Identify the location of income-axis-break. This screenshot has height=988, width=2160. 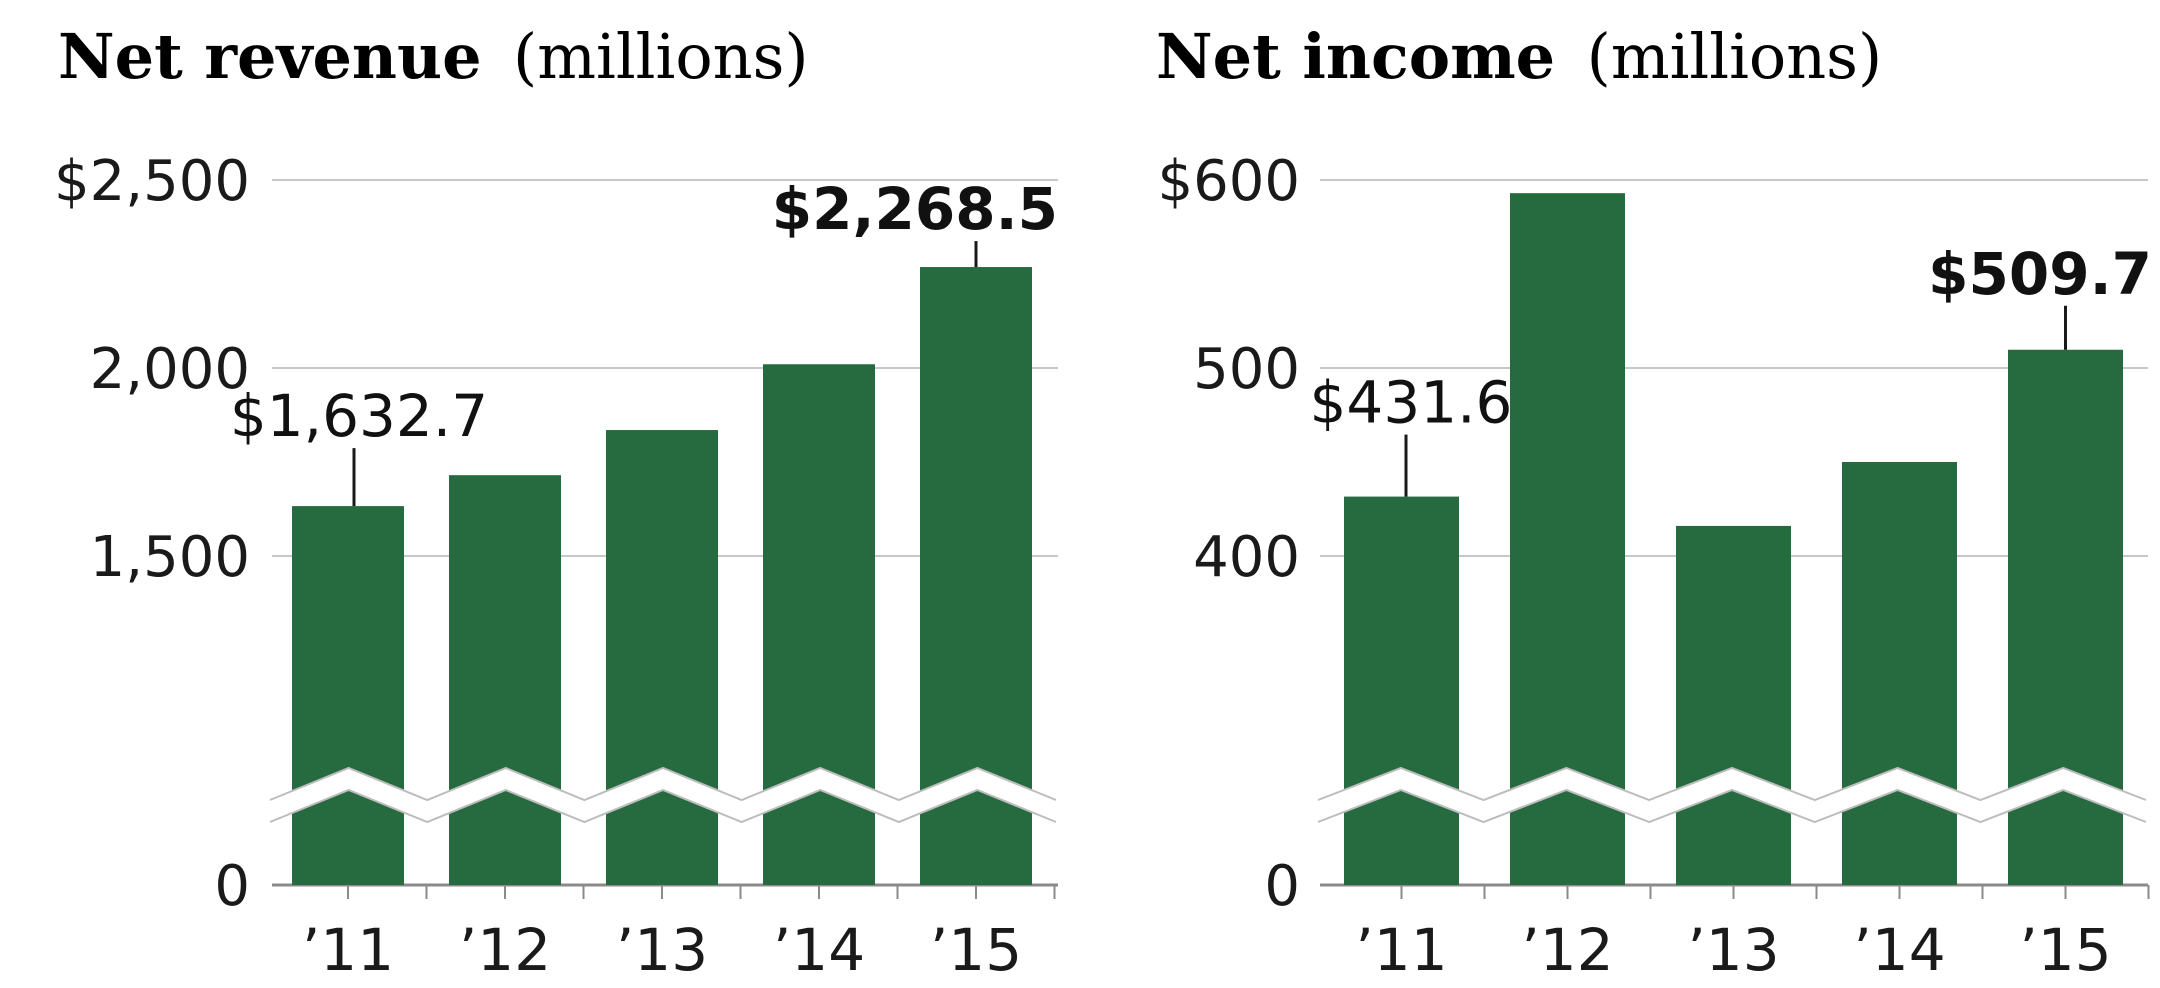
(1732, 795).